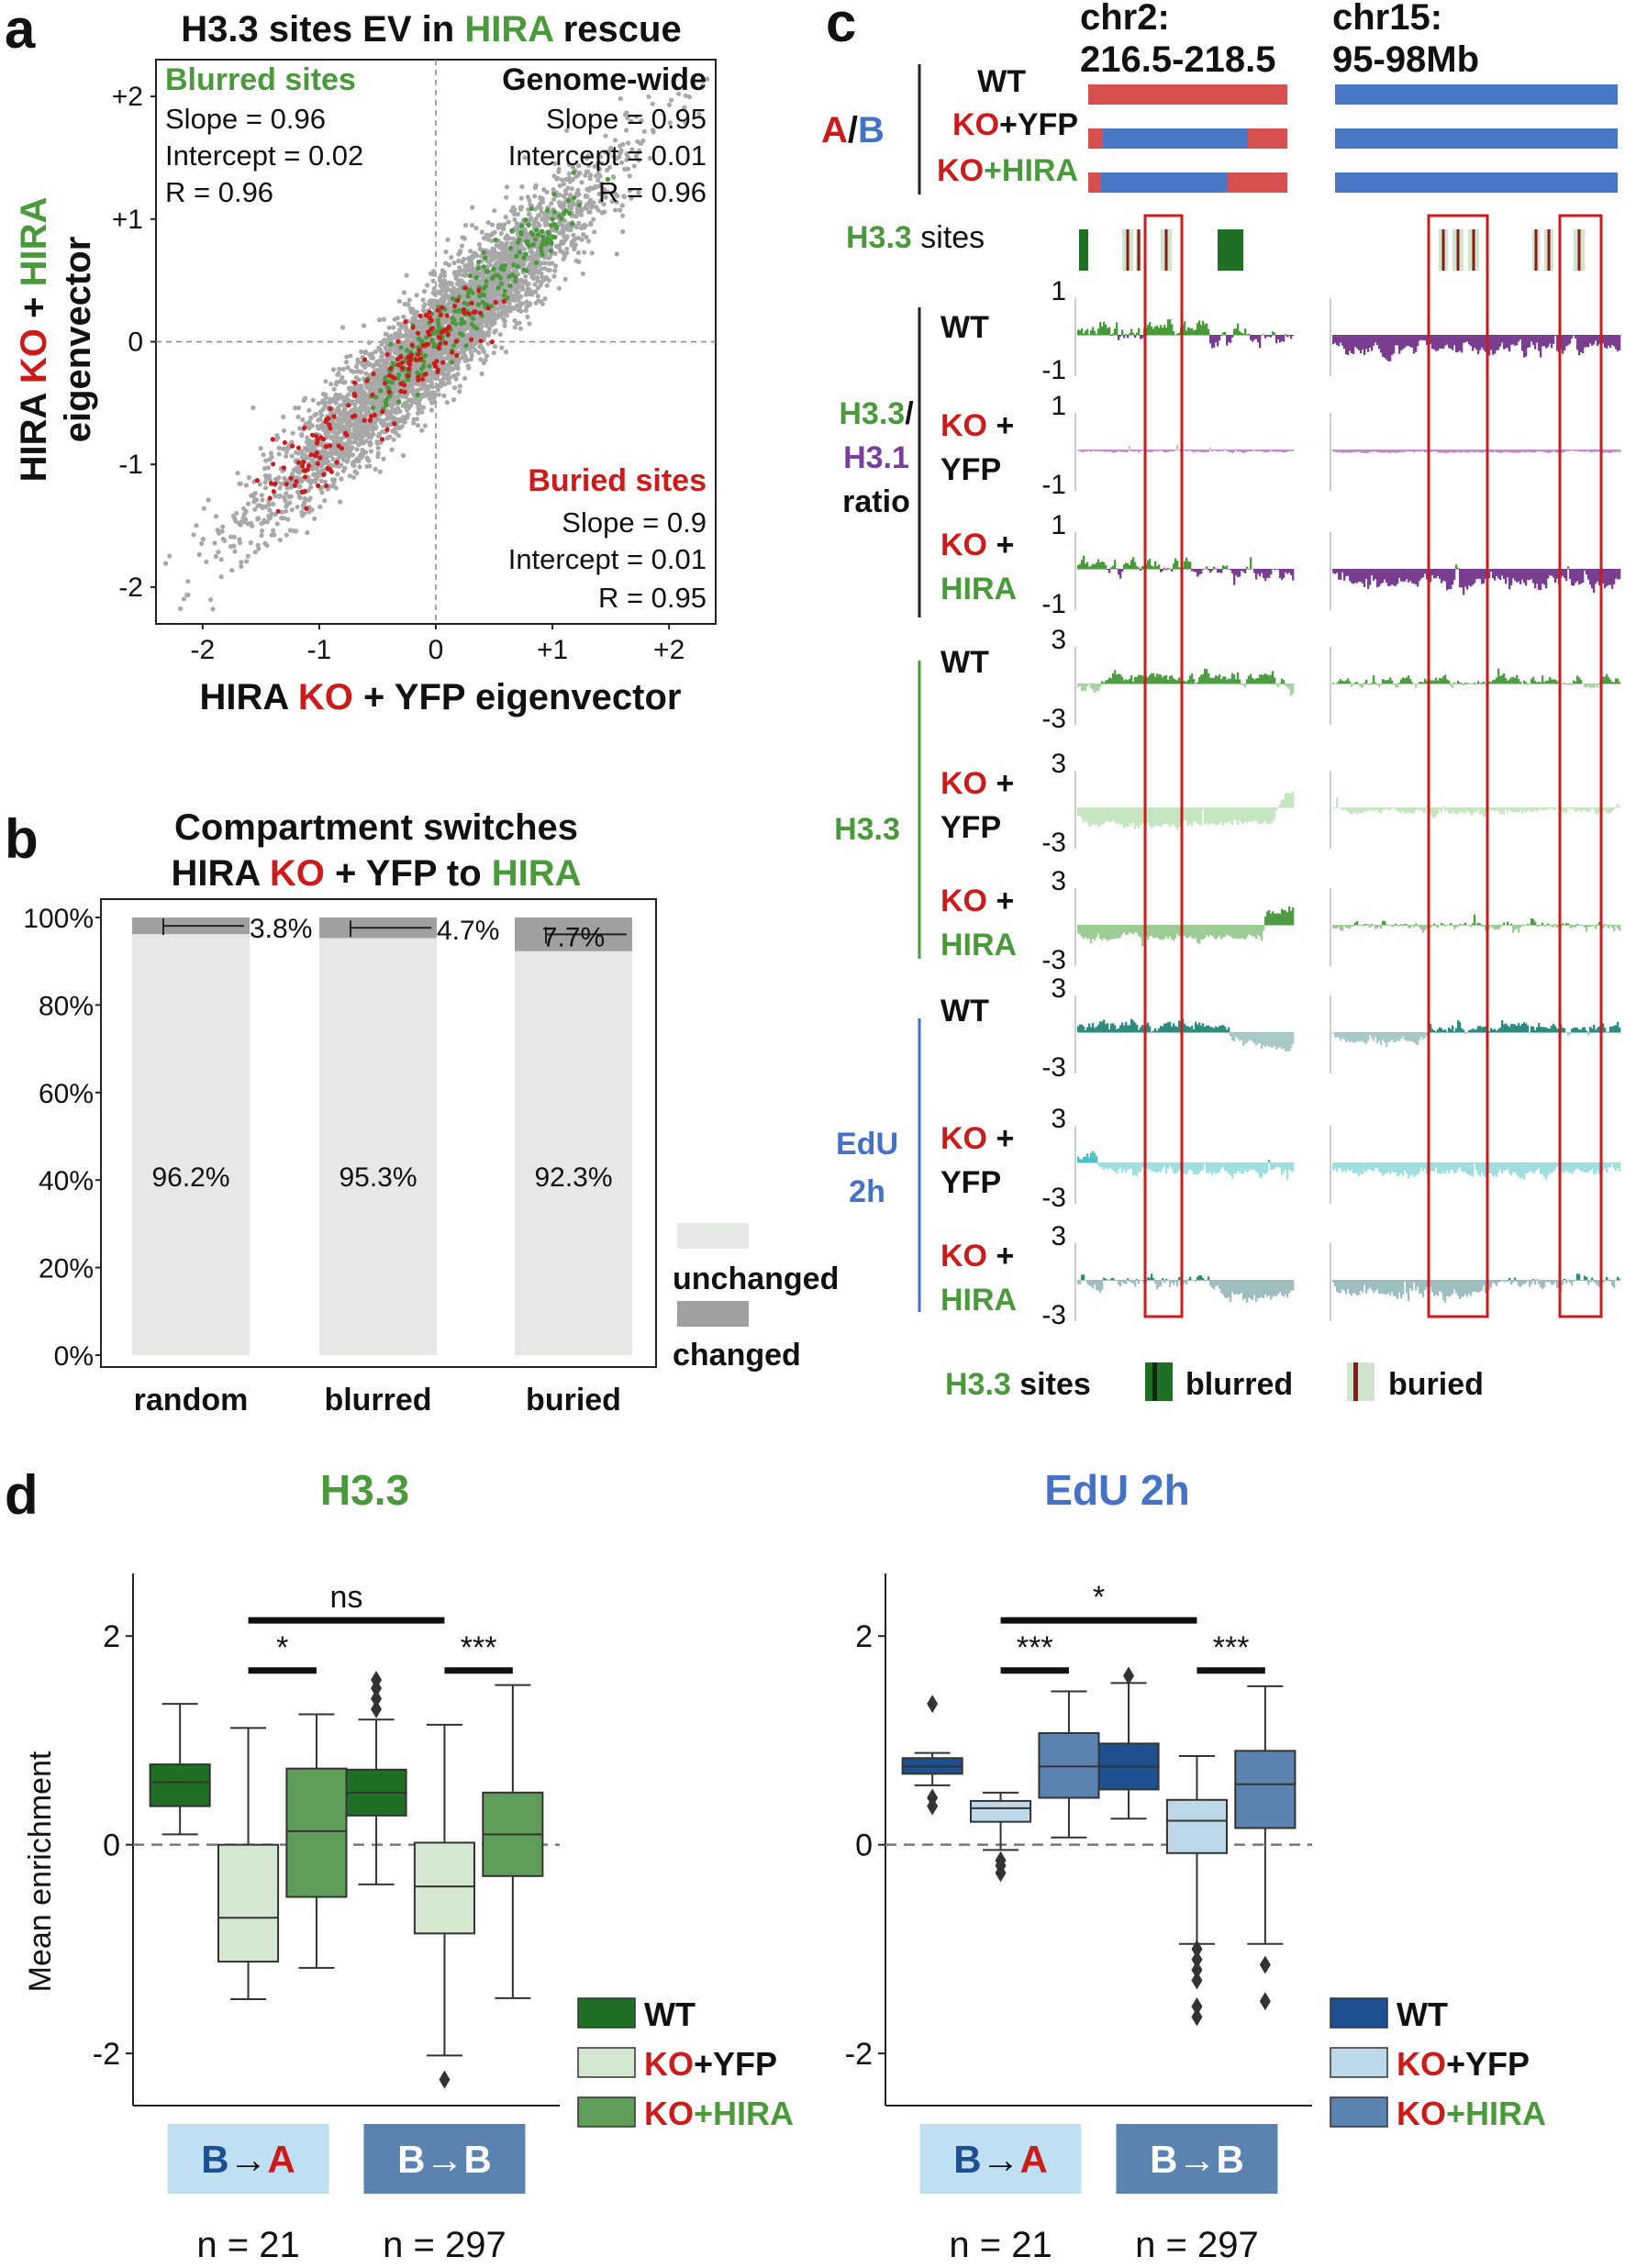 This screenshot has width=1625, height=2268. I want to click on buried-r: R = 0.95, so click(653, 598).